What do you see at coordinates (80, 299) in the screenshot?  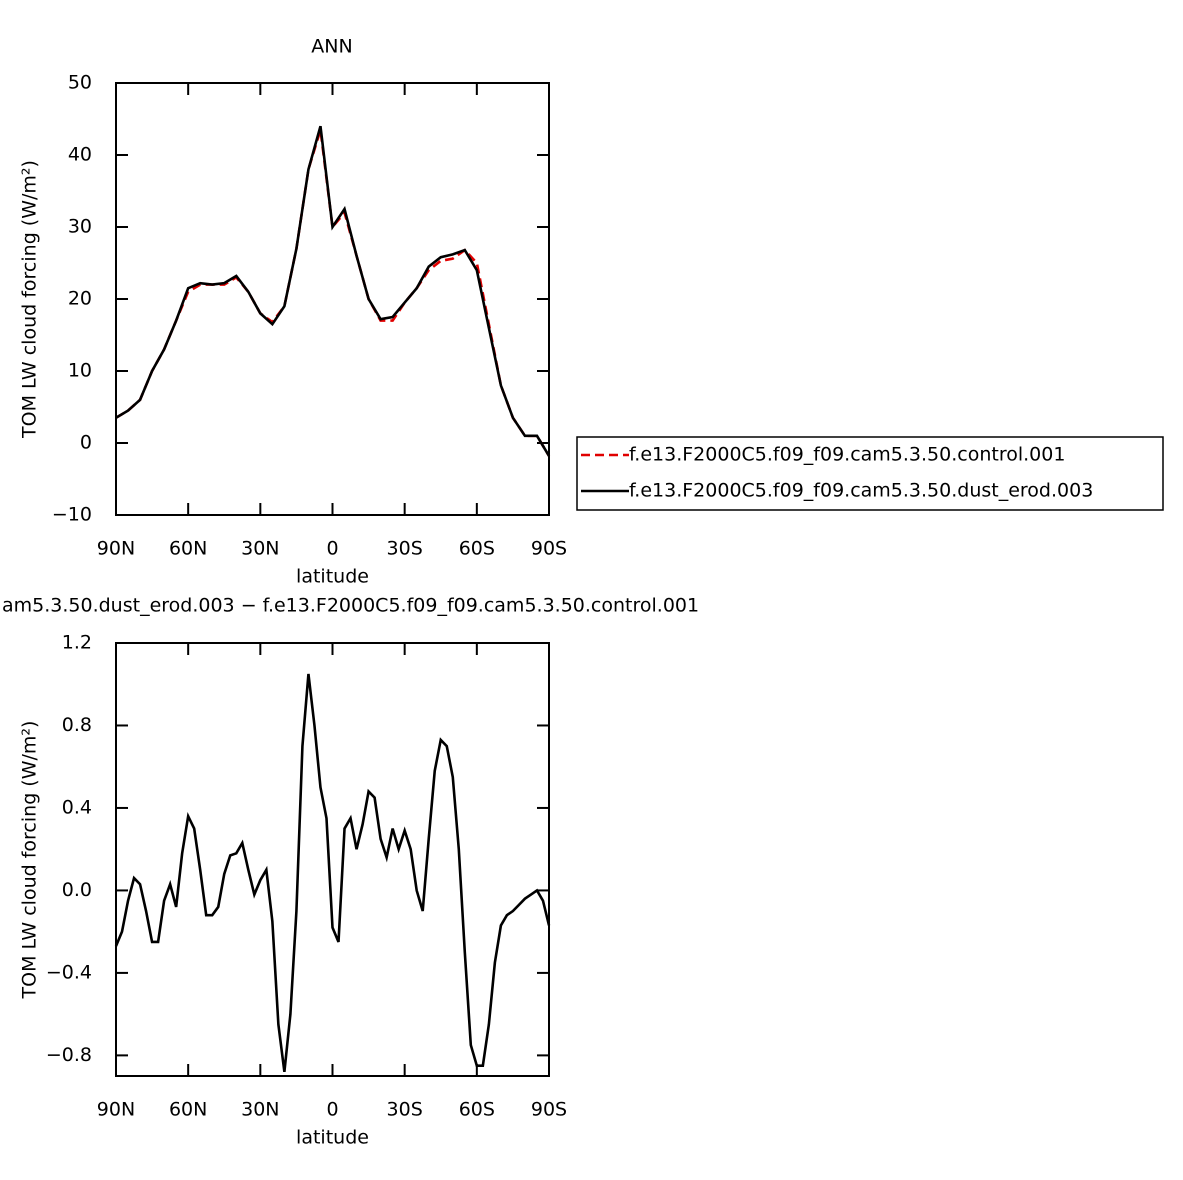 I see `y-tick-label: 20` at bounding box center [80, 299].